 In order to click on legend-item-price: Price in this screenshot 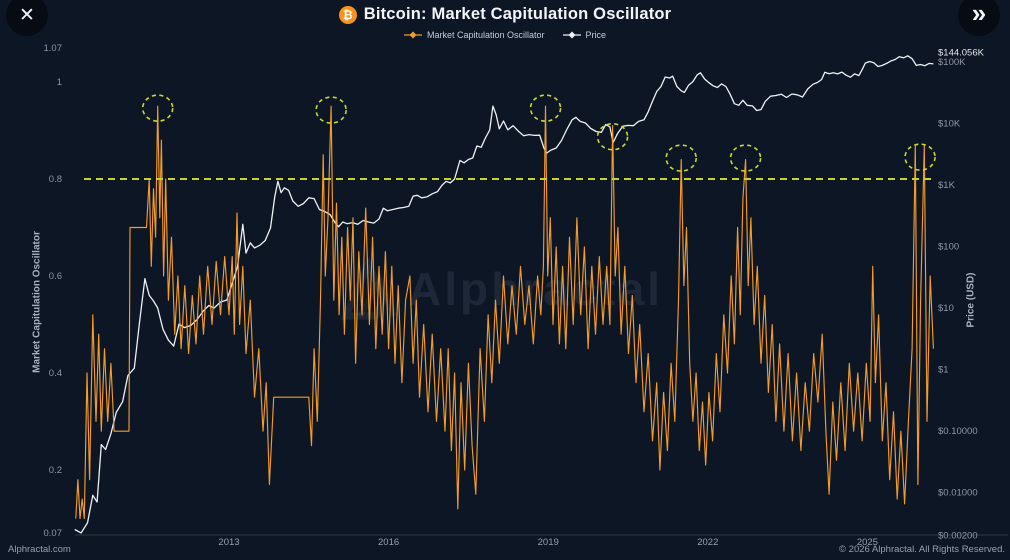, I will do `click(584, 35)`.